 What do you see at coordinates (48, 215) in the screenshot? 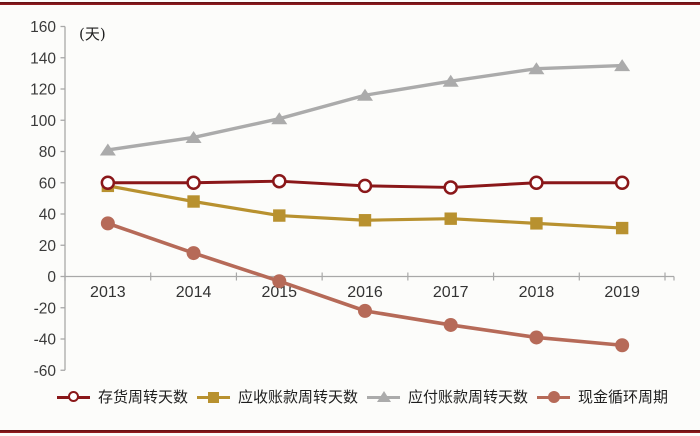
I see `y-axis-tick-label: 40` at bounding box center [48, 215].